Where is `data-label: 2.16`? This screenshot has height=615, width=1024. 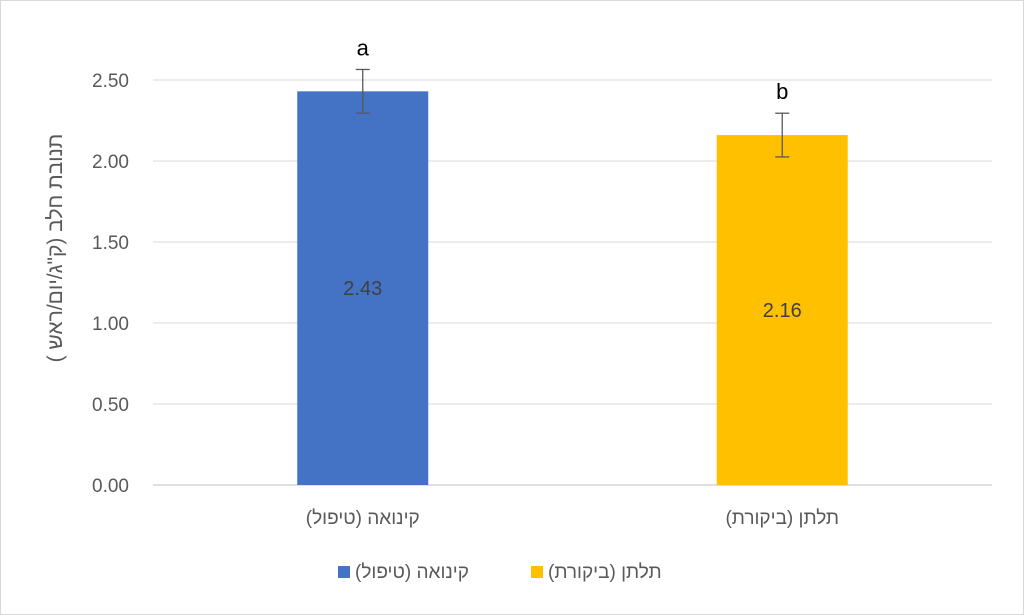 data-label: 2.16 is located at coordinates (782, 311).